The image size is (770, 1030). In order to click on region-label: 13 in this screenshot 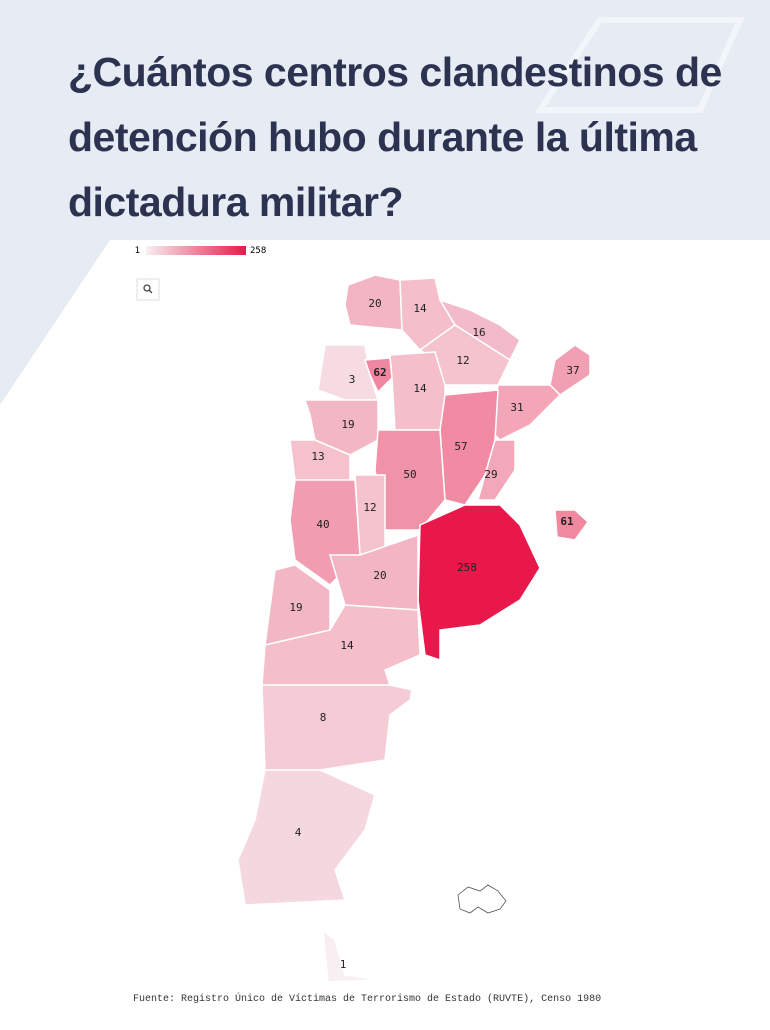, I will do `click(317, 456)`.